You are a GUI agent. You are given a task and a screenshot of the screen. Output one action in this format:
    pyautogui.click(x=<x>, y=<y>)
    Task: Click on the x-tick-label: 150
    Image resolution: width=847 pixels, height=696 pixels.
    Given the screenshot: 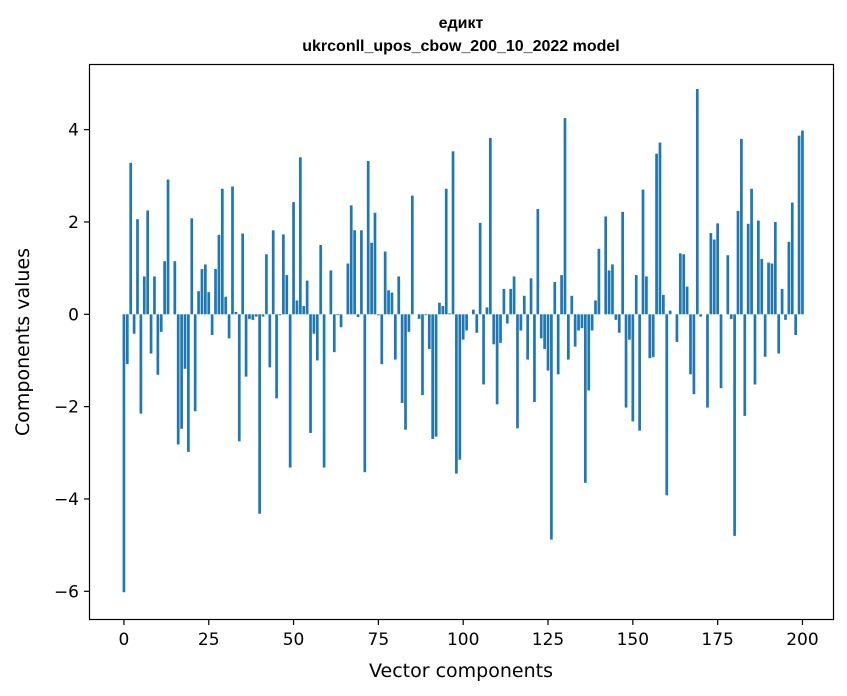 What is the action you would take?
    pyautogui.click(x=633, y=640)
    